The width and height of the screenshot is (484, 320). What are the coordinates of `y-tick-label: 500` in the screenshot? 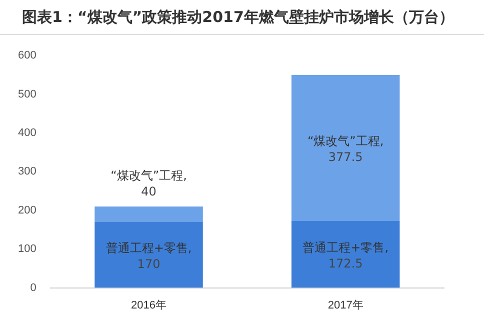 It's located at (27, 94).